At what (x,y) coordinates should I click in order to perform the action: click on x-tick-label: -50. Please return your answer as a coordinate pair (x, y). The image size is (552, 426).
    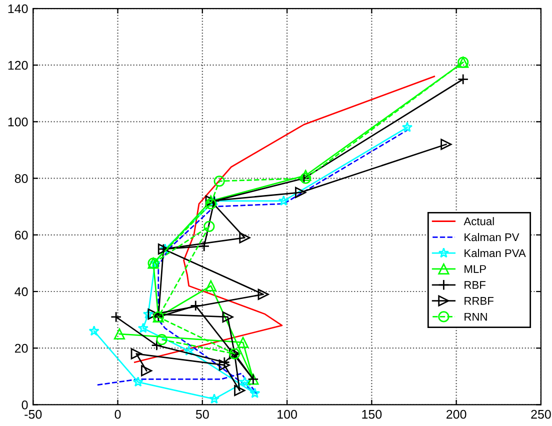
    Looking at the image, I should click on (33, 414).